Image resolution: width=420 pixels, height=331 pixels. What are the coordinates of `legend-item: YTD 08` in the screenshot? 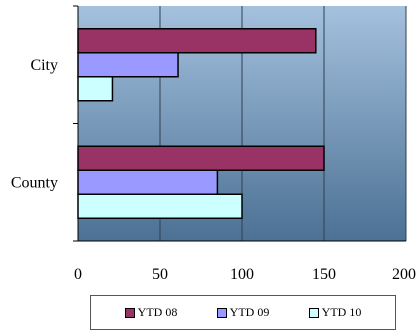 It's located at (151, 312).